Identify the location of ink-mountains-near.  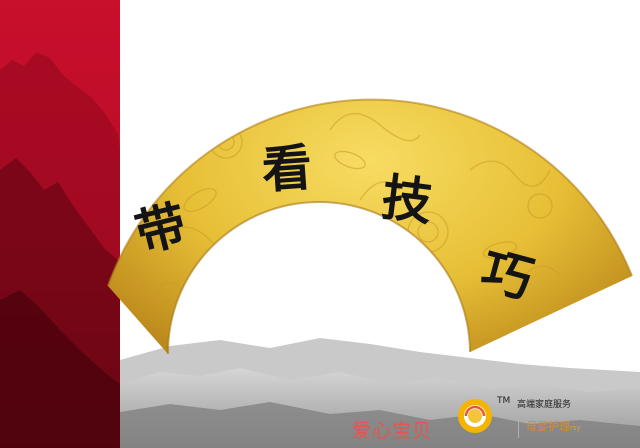
(380, 425).